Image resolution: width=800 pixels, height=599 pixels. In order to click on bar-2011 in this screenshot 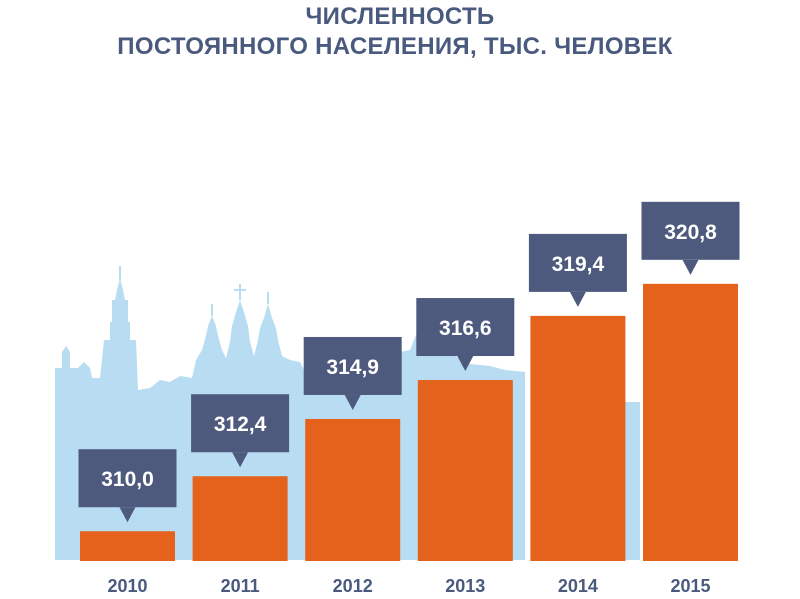, I will do `click(240, 518)`.